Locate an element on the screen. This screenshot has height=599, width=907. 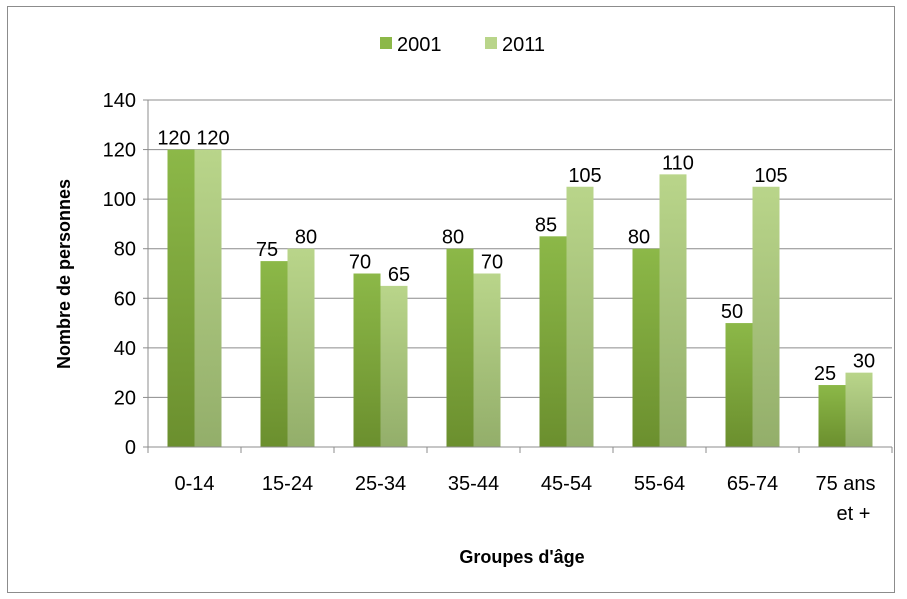
x-tick-label: 35-44 is located at coordinates (473, 484).